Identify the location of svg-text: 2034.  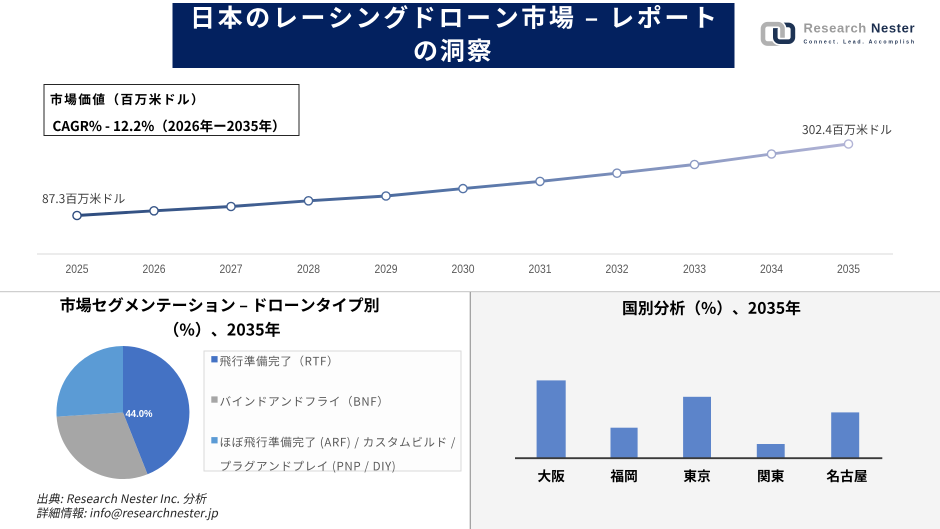
(771, 269).